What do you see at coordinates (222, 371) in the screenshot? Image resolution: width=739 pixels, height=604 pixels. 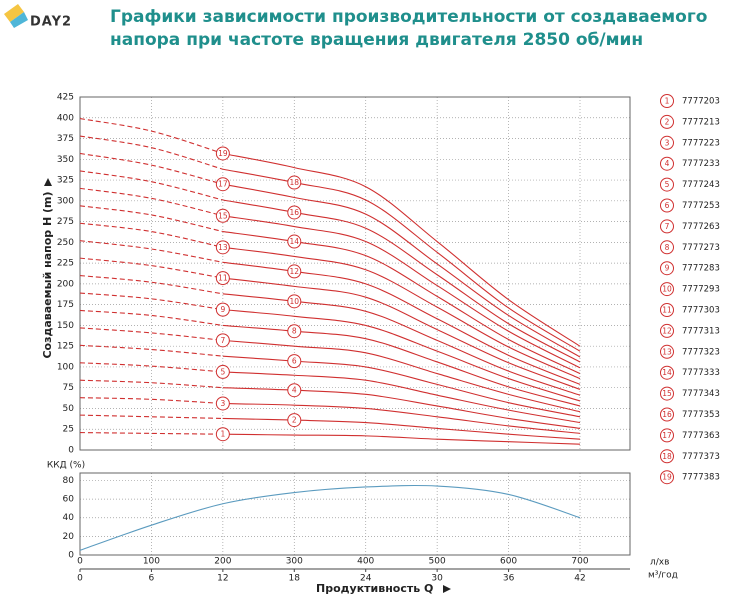 I see `curve-label: 5` at bounding box center [222, 371].